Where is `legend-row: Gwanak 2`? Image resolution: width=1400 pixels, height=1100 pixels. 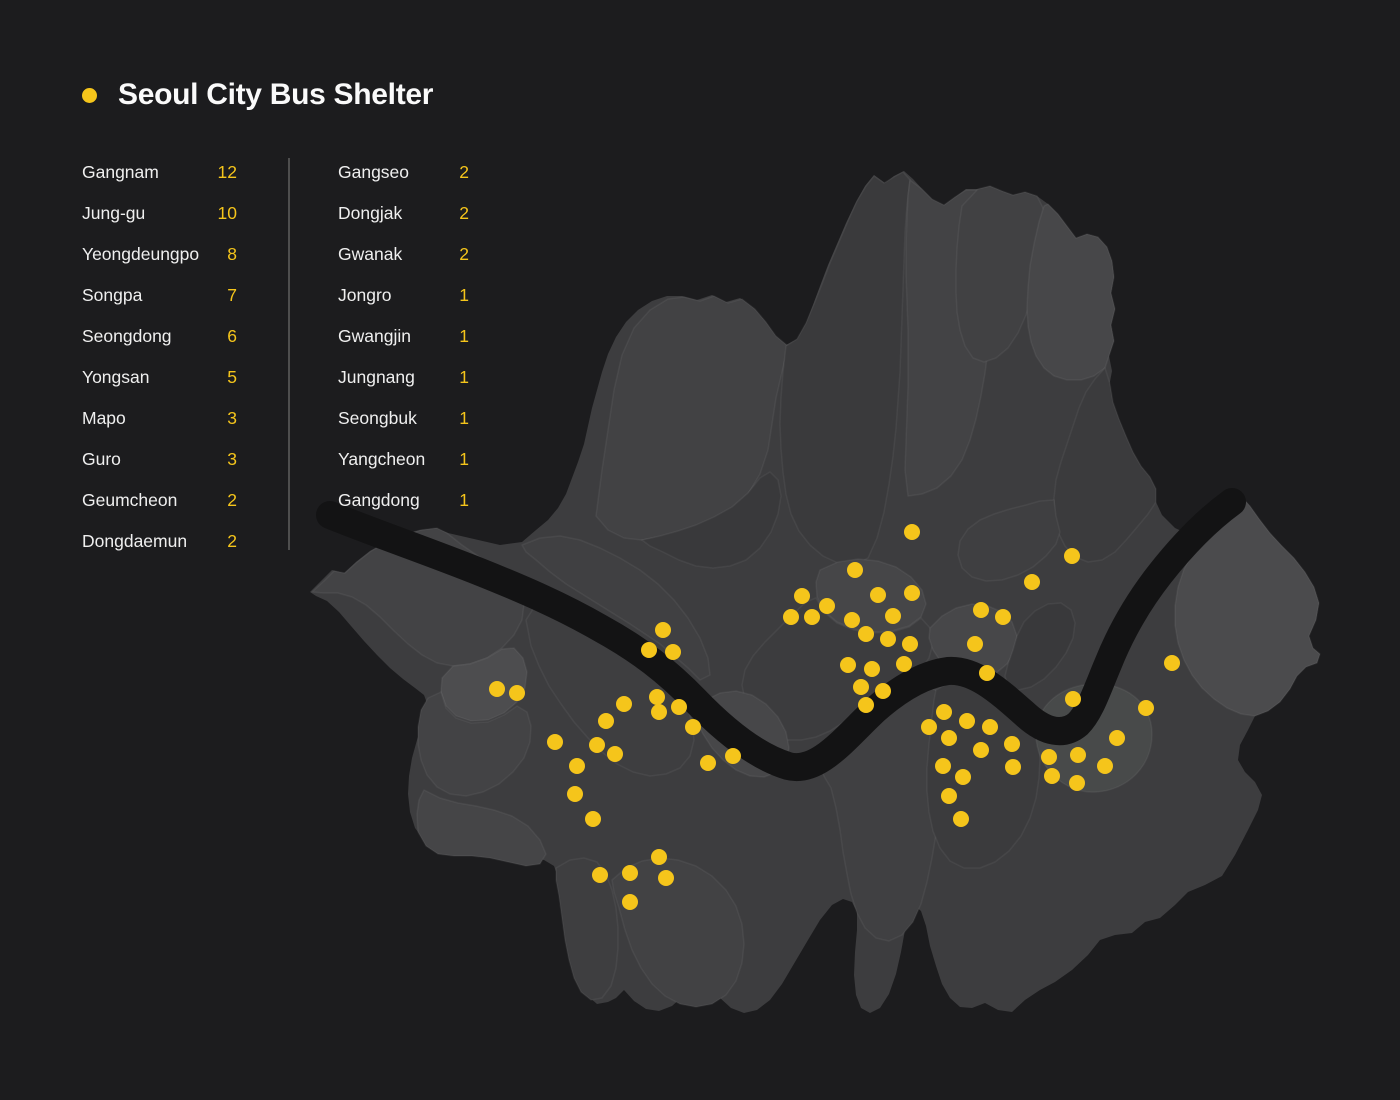 legend-row: Gwanak 2 is located at coordinates (403, 254).